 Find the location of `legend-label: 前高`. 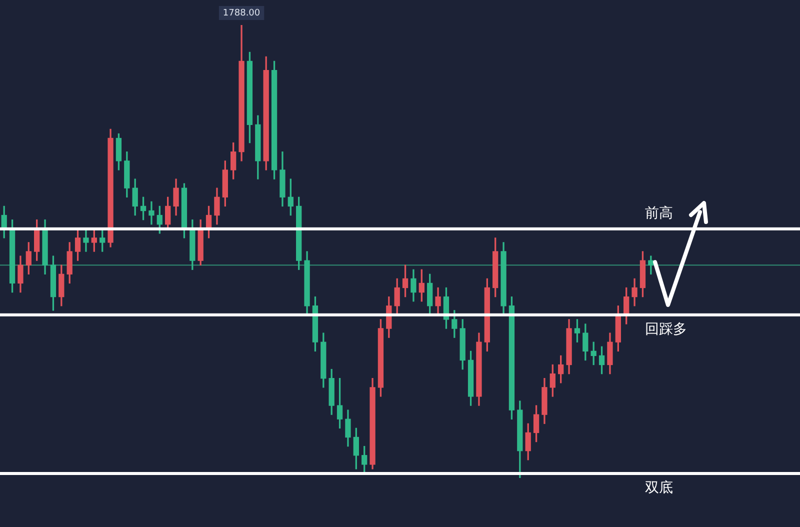

legend-label: 前高 is located at coordinates (659, 213).